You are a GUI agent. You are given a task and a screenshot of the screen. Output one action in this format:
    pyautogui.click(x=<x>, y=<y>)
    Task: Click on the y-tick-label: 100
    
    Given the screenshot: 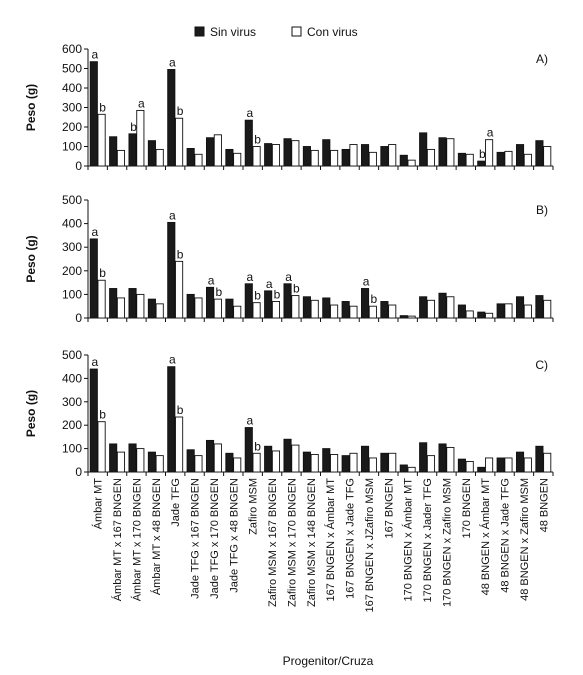 What is the action you would take?
    pyautogui.click(x=72, y=294)
    